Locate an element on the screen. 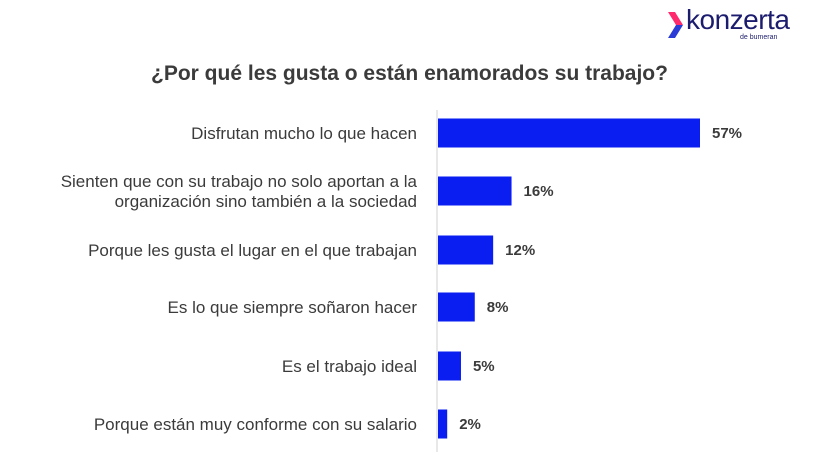  value-label-3: 8% is located at coordinates (498, 307).